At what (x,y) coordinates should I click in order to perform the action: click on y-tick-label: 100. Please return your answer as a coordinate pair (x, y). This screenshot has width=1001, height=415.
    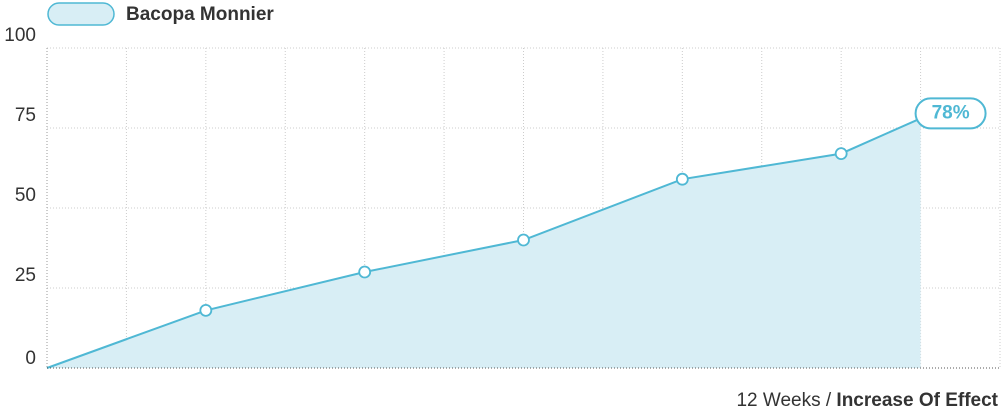
    Looking at the image, I should click on (20, 35).